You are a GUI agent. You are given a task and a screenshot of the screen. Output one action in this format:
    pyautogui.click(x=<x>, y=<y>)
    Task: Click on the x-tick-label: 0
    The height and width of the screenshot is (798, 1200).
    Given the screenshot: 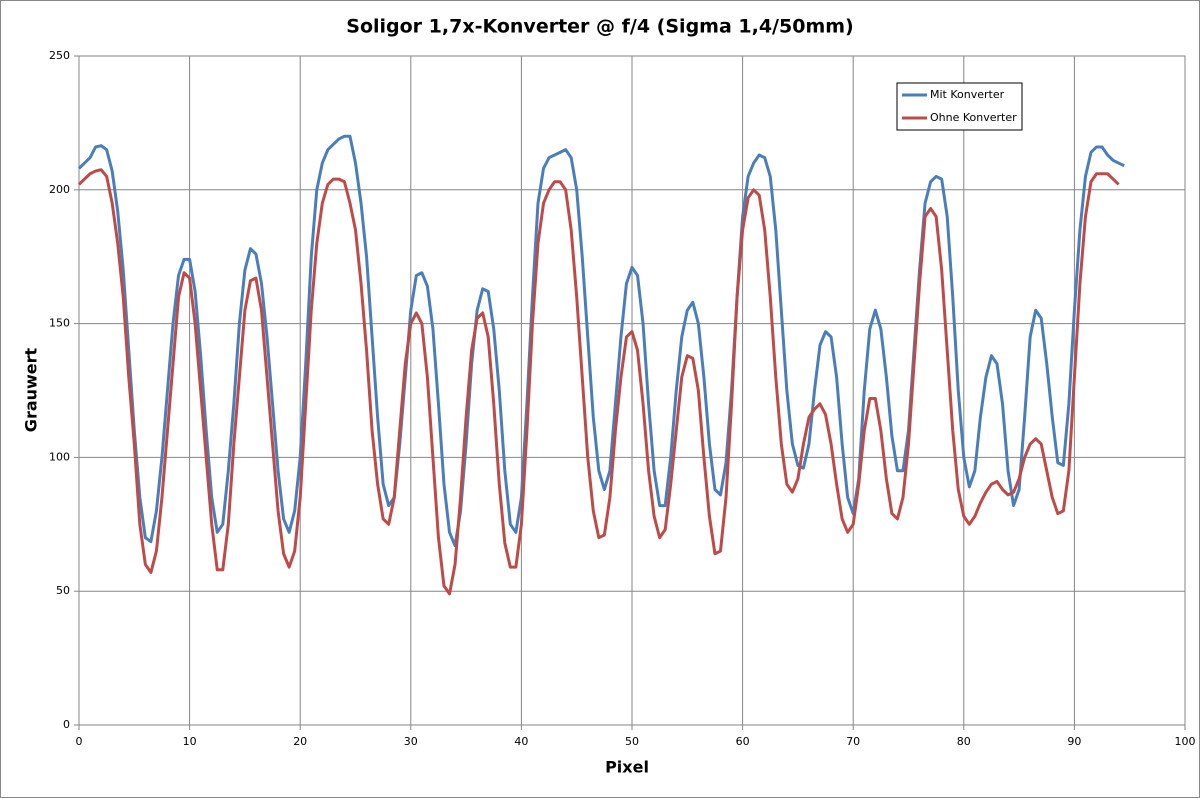 What is the action you would take?
    pyautogui.click(x=79, y=741)
    